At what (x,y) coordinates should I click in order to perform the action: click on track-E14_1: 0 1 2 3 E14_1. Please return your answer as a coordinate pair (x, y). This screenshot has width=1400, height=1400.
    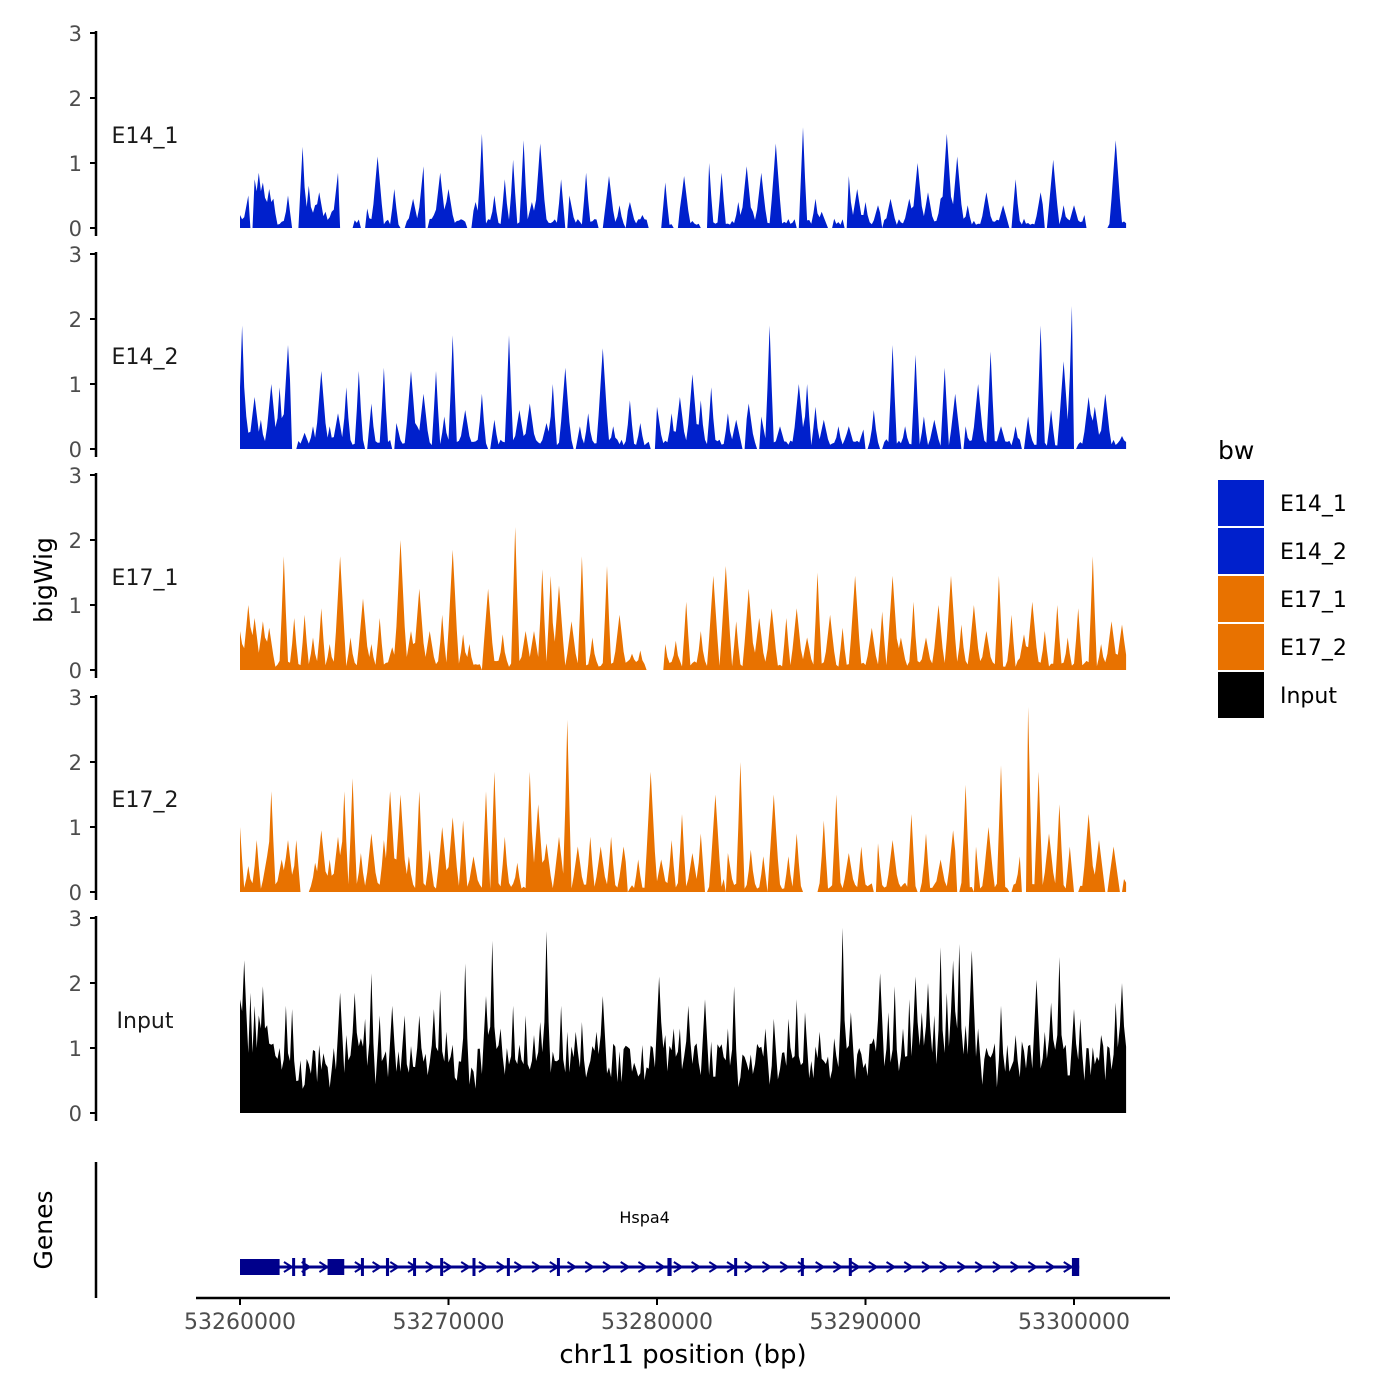
    Looking at the image, I should click on (598, 131).